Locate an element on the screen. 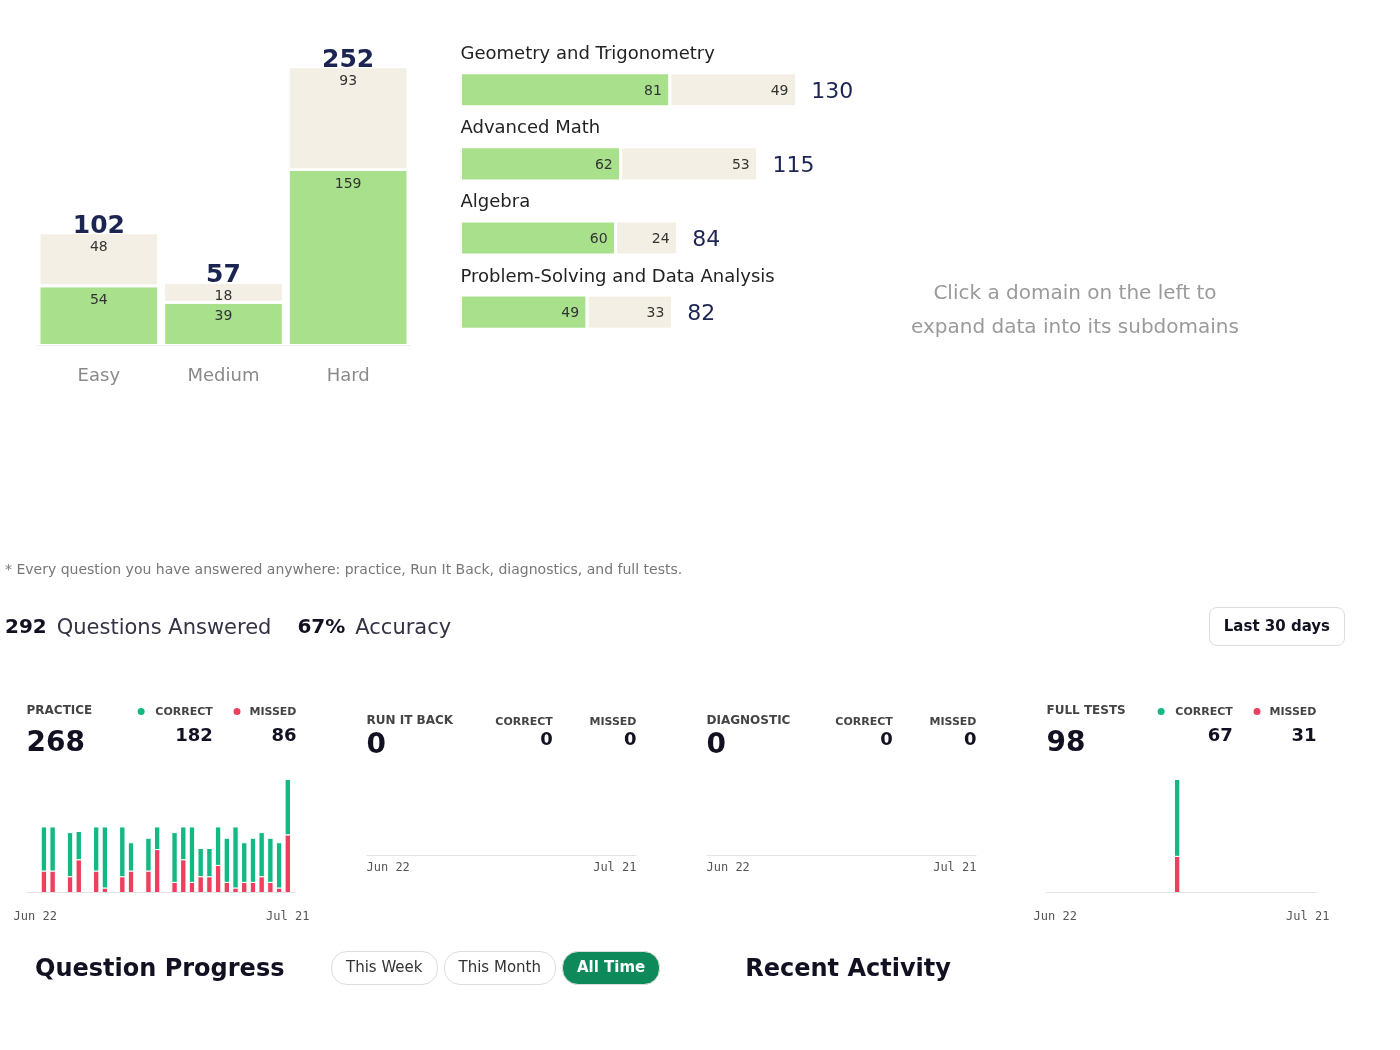 This screenshot has height=1050, width=1400. data-label: 33 is located at coordinates (655, 312).